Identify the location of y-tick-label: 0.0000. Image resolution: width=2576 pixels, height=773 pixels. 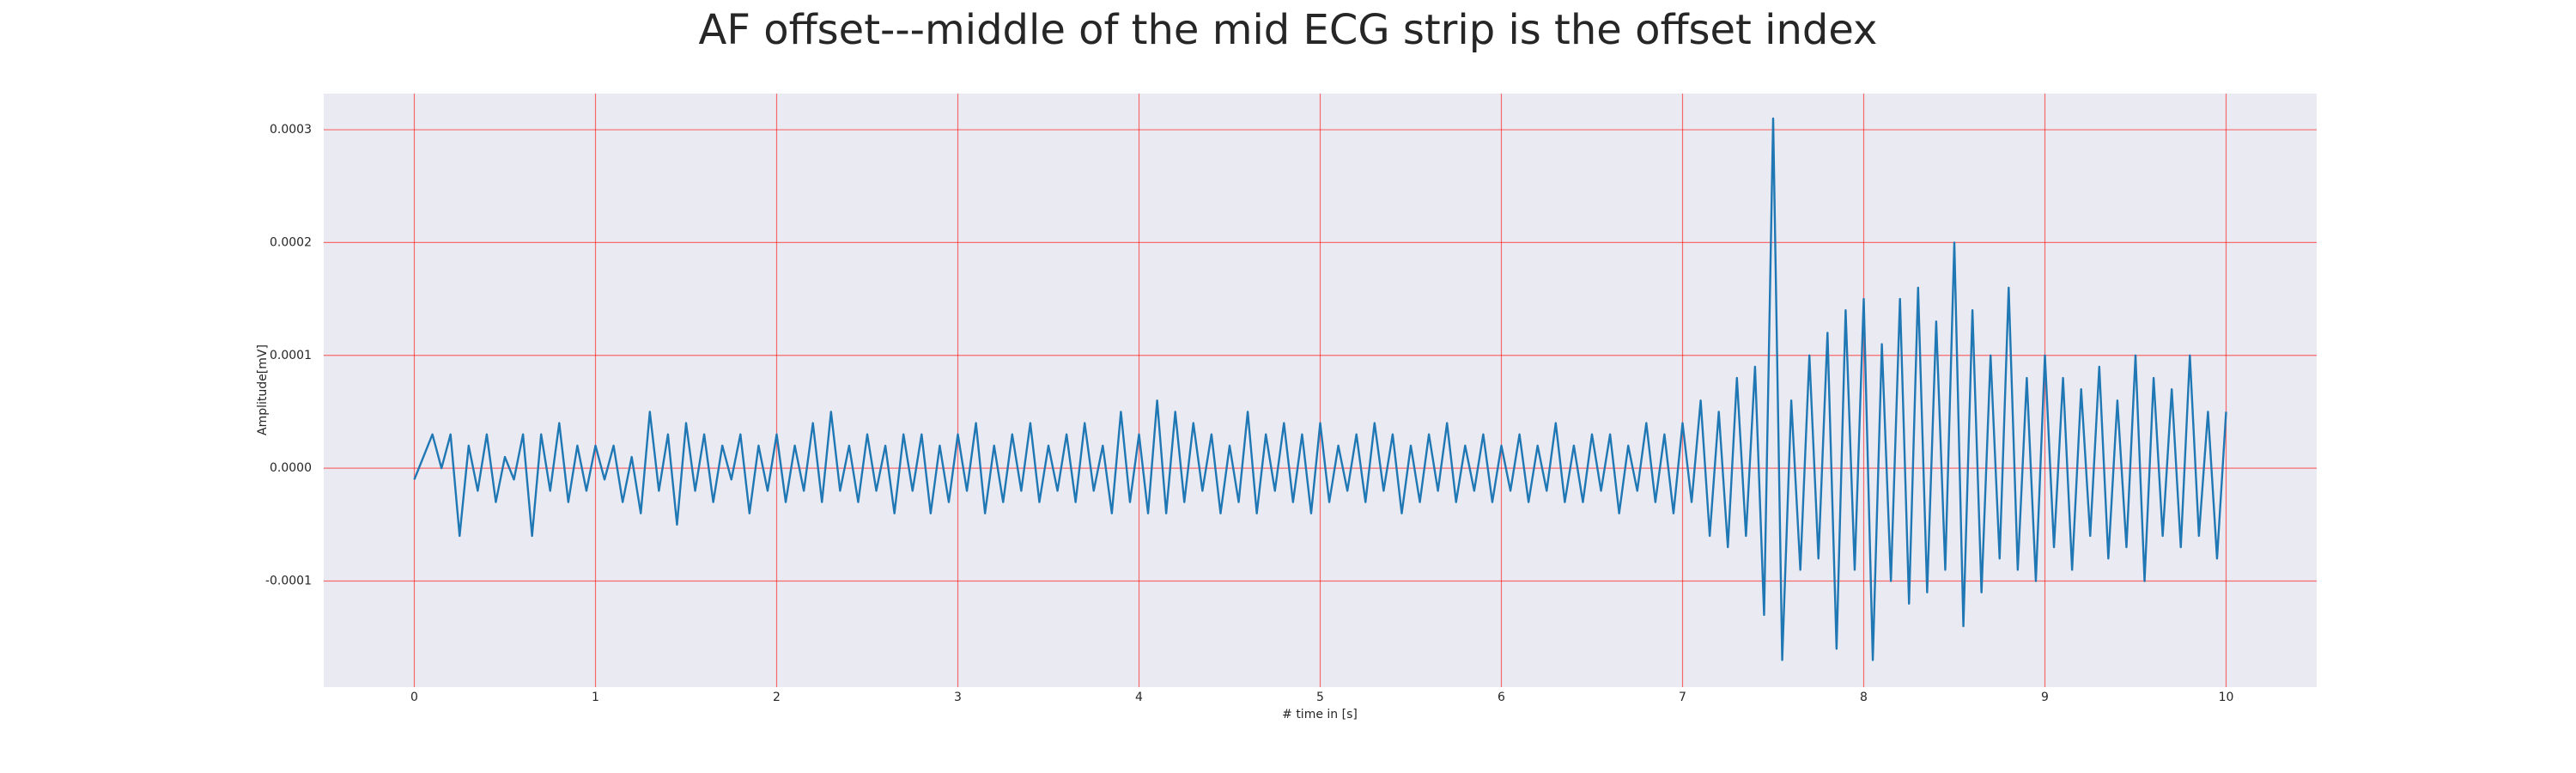
(291, 468).